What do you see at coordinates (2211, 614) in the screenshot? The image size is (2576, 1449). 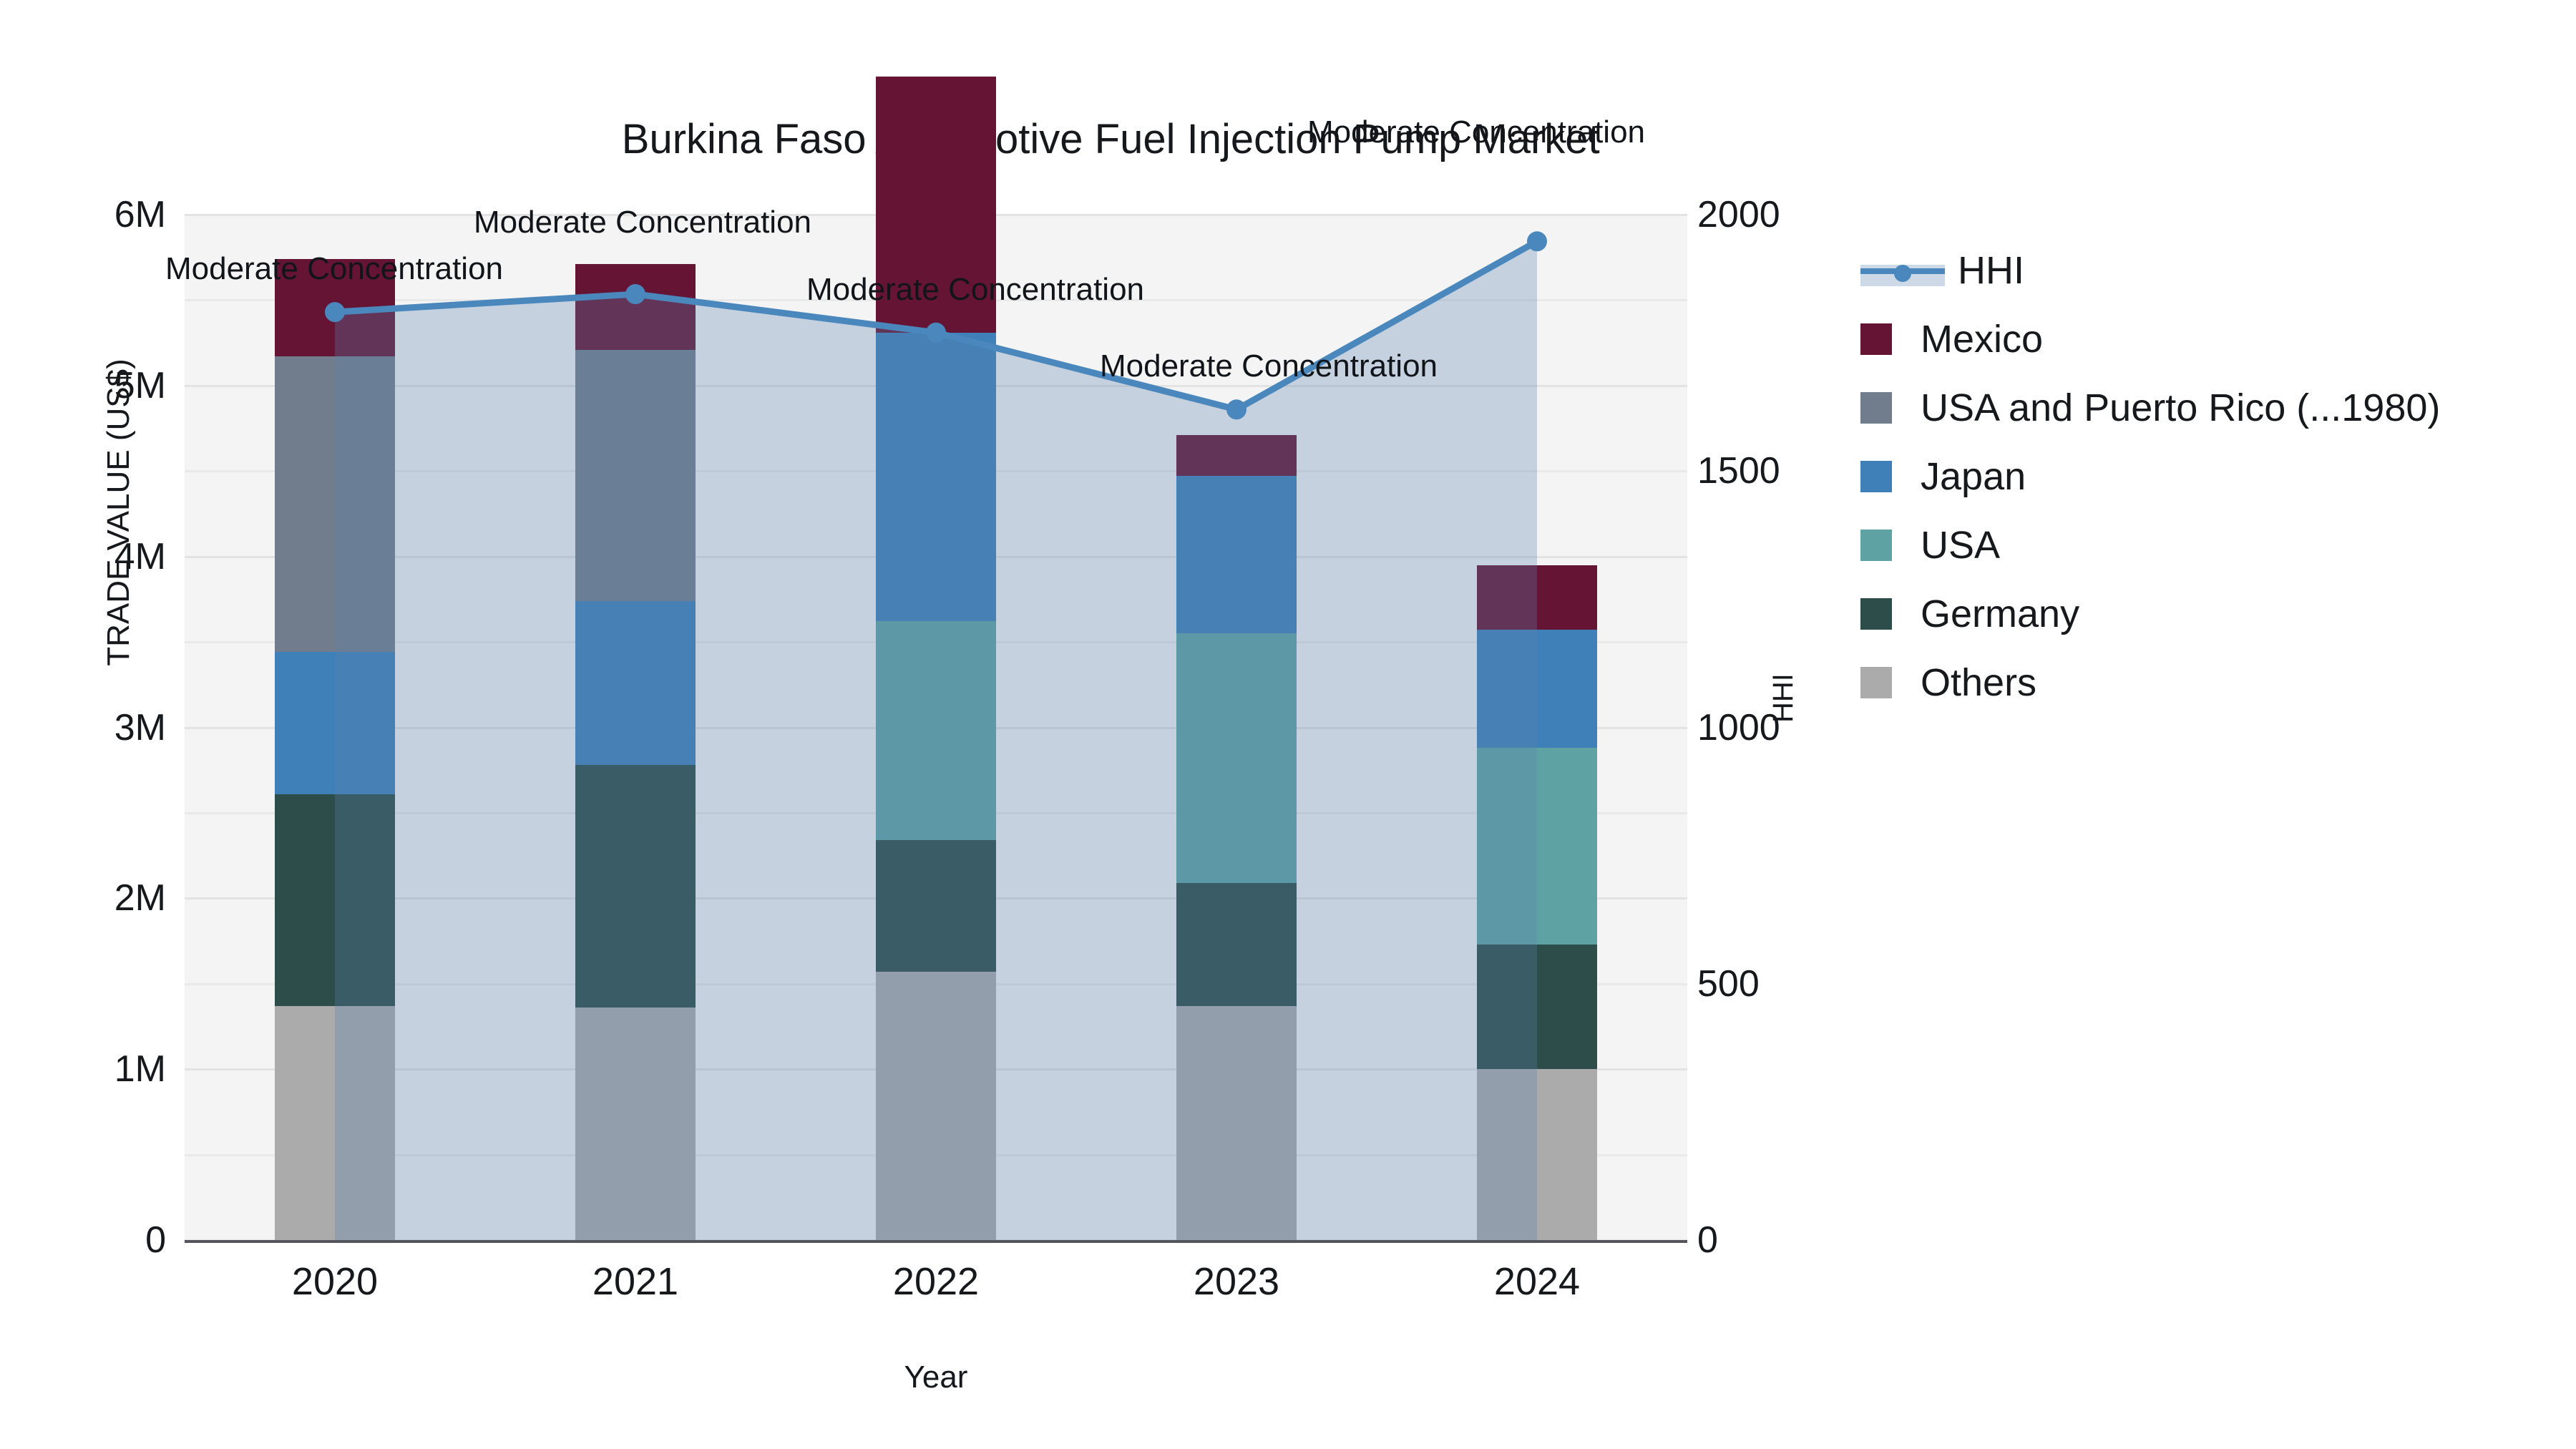 I see `legend-item: Germany` at bounding box center [2211, 614].